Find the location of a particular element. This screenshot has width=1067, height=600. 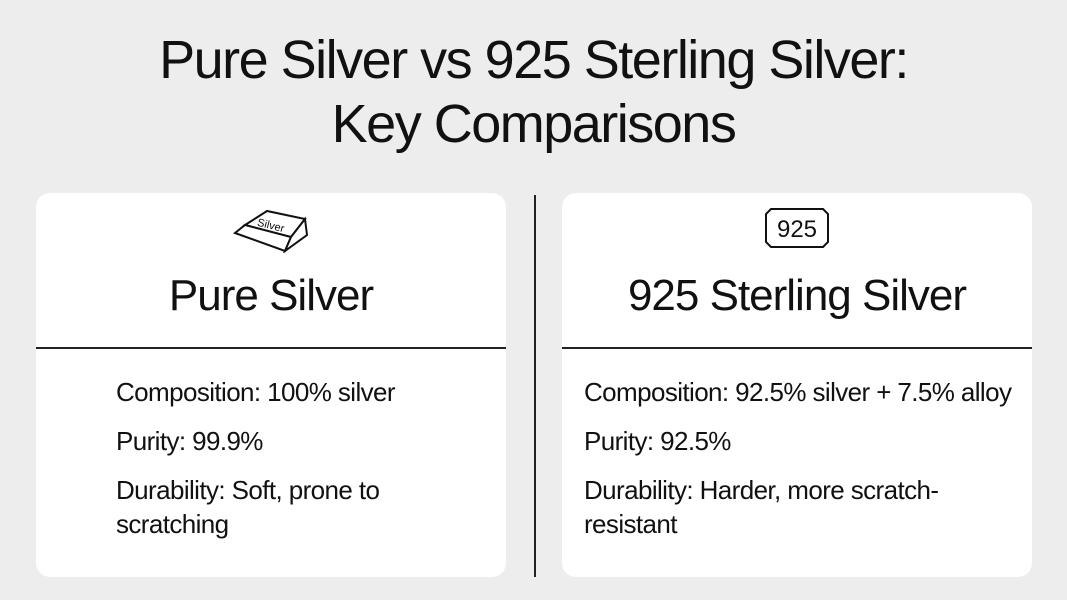

card-heading: Pure Silver is located at coordinates (271, 295).